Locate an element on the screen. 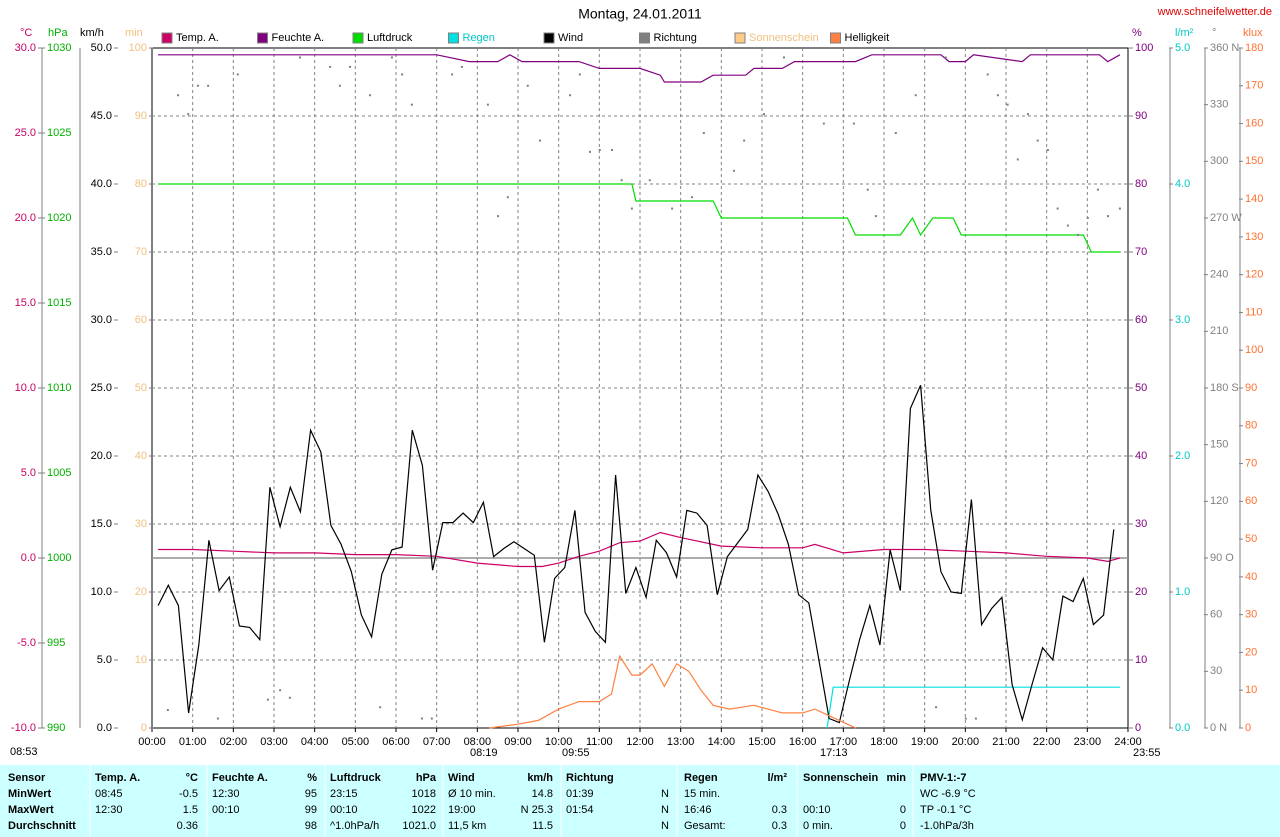  y-tick-label: 180 S is located at coordinates (1224, 388).